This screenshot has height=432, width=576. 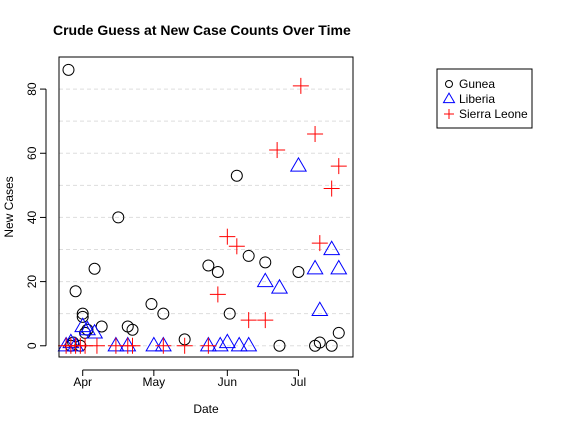 What do you see at coordinates (32, 345) in the screenshot?
I see `y-tick-label: 0` at bounding box center [32, 345].